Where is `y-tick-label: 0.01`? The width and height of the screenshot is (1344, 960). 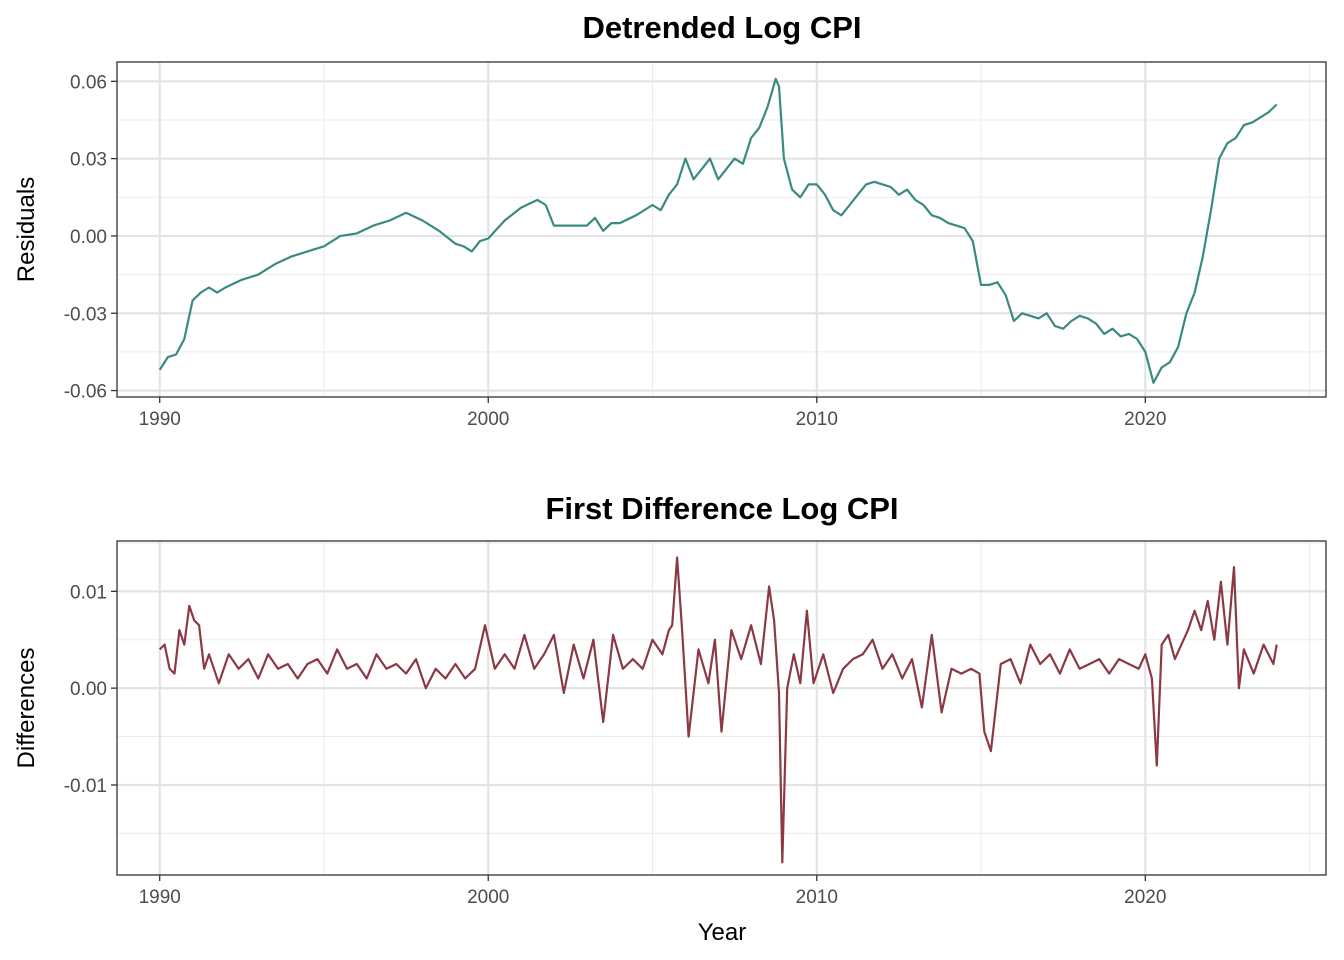
y-tick-label: 0.01 is located at coordinates (88, 592).